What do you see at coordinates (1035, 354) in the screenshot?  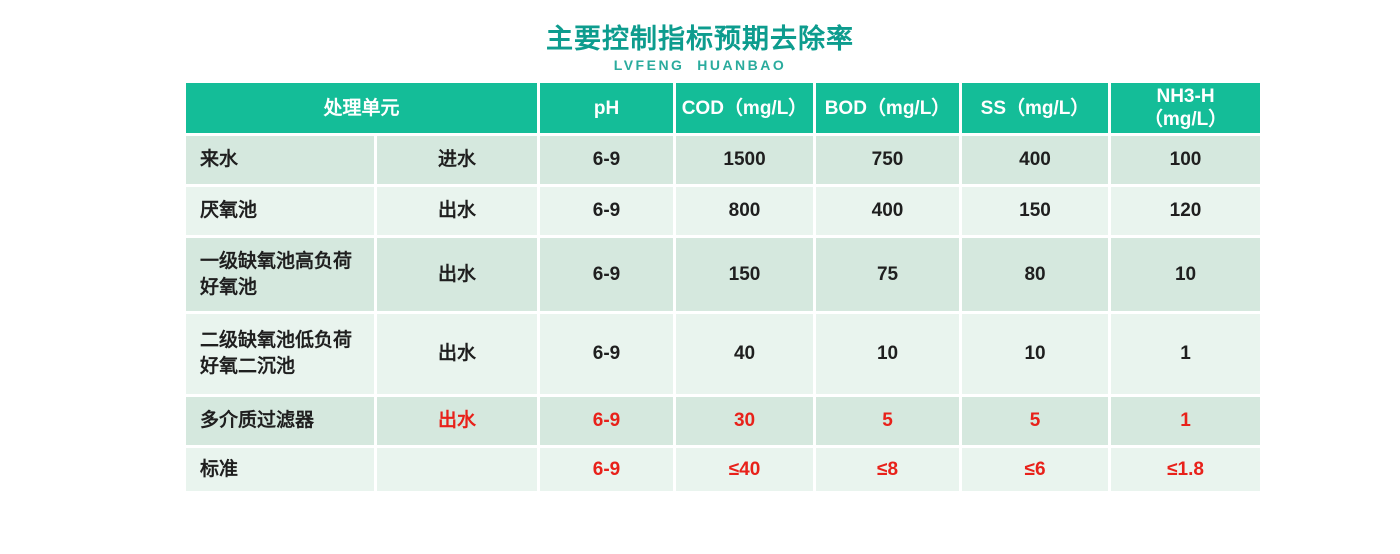 I see `ss-cell: 10` at bounding box center [1035, 354].